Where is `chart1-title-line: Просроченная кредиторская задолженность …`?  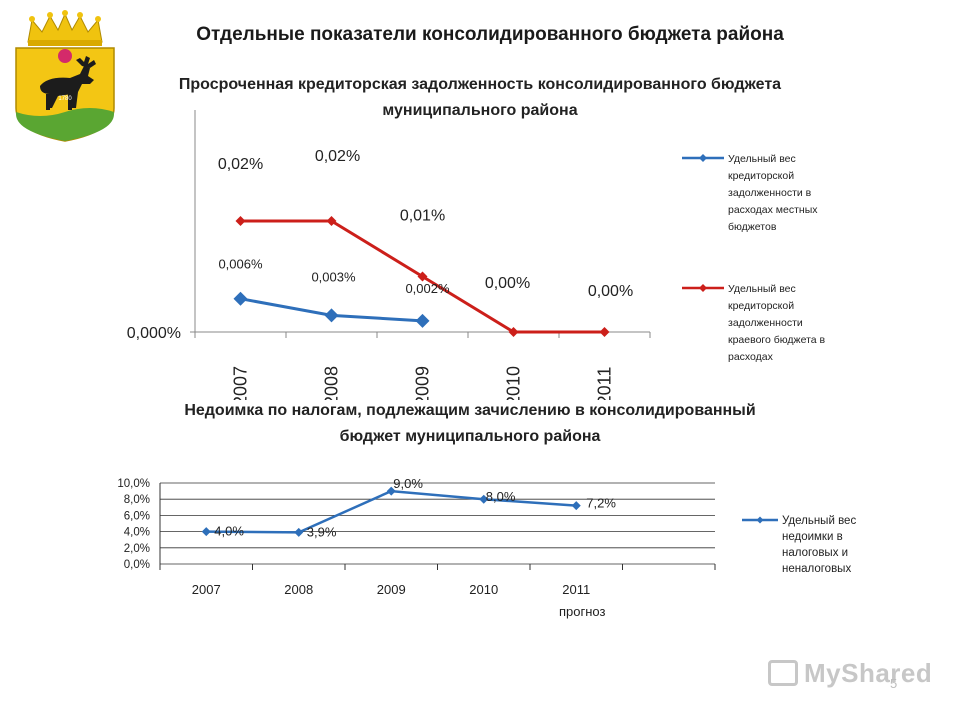 chart1-title-line: Просроченная кредиторская задолженность … is located at coordinates (480, 84).